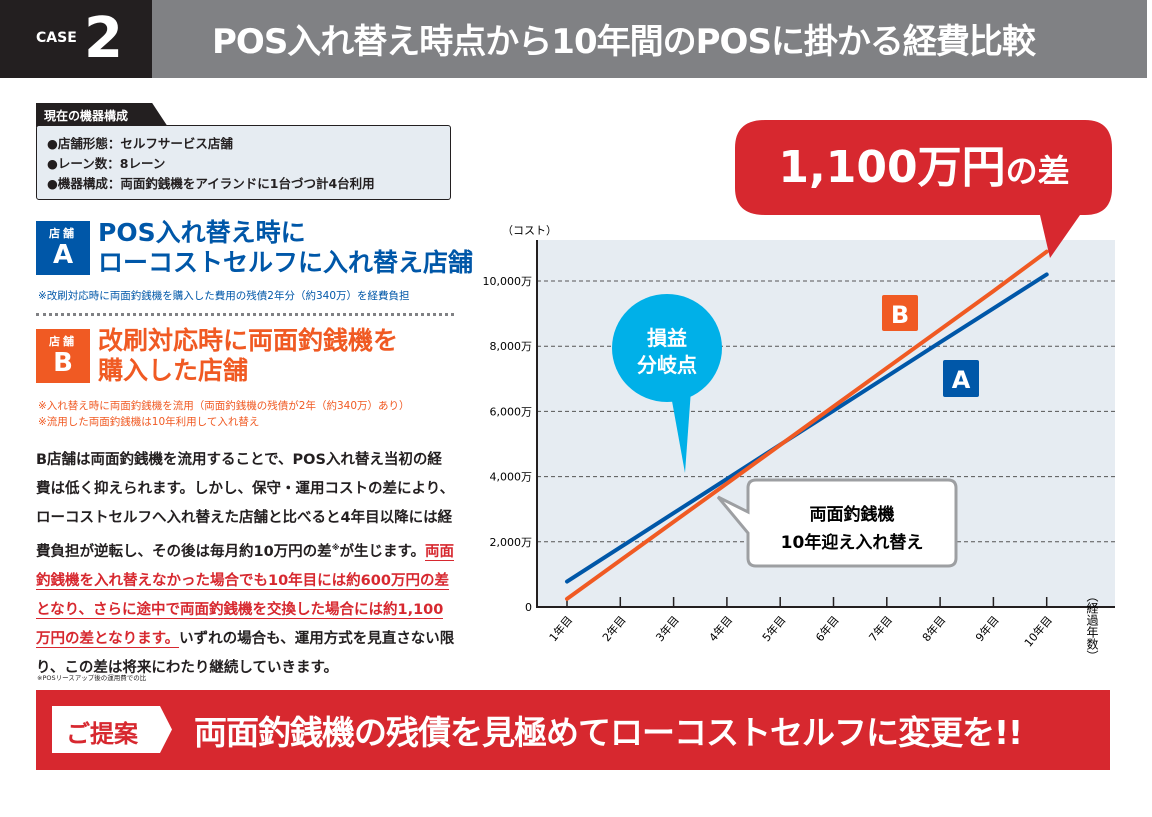 The width and height of the screenshot is (1152, 817). Describe the element at coordinates (529, 230) in the screenshot. I see `y-axis-label: （コスト）` at that location.